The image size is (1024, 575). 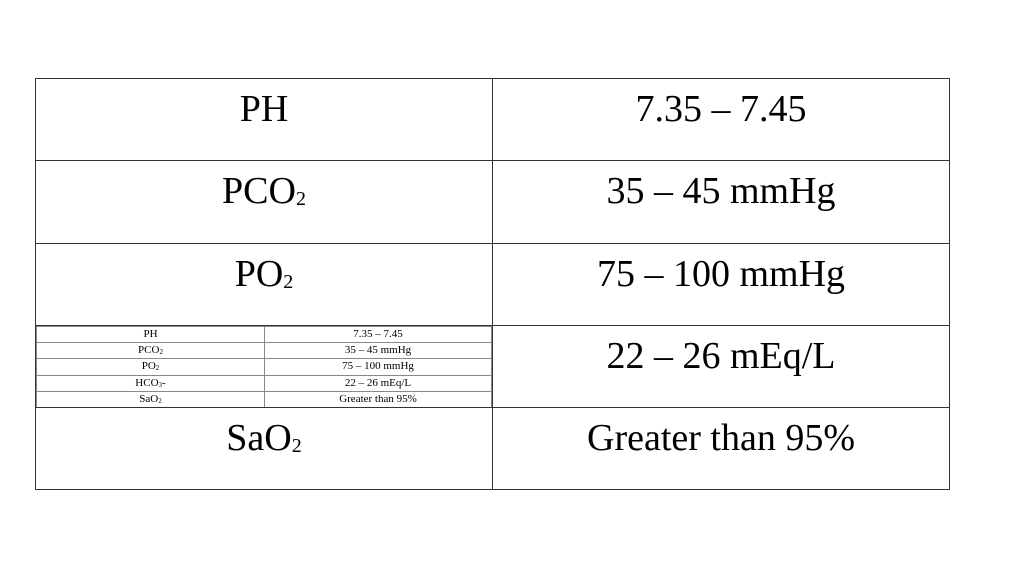 I want to click on table-cell: SaO2, so click(x=264, y=449).